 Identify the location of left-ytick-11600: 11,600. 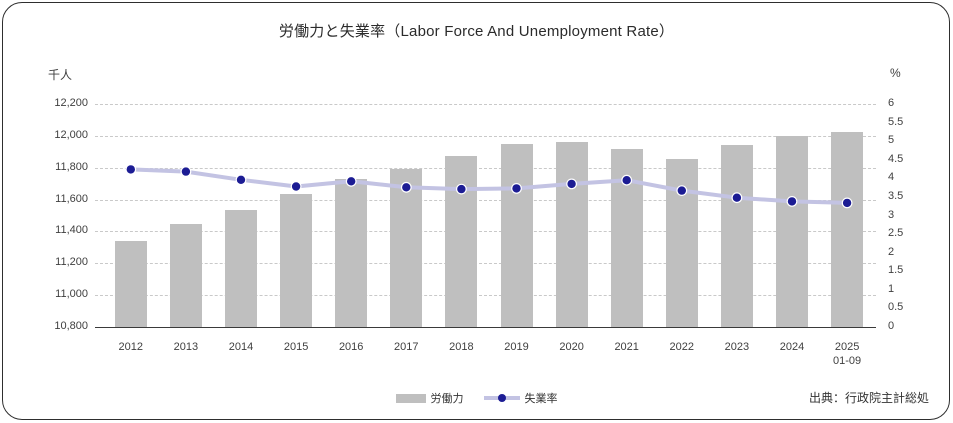
(71, 198).